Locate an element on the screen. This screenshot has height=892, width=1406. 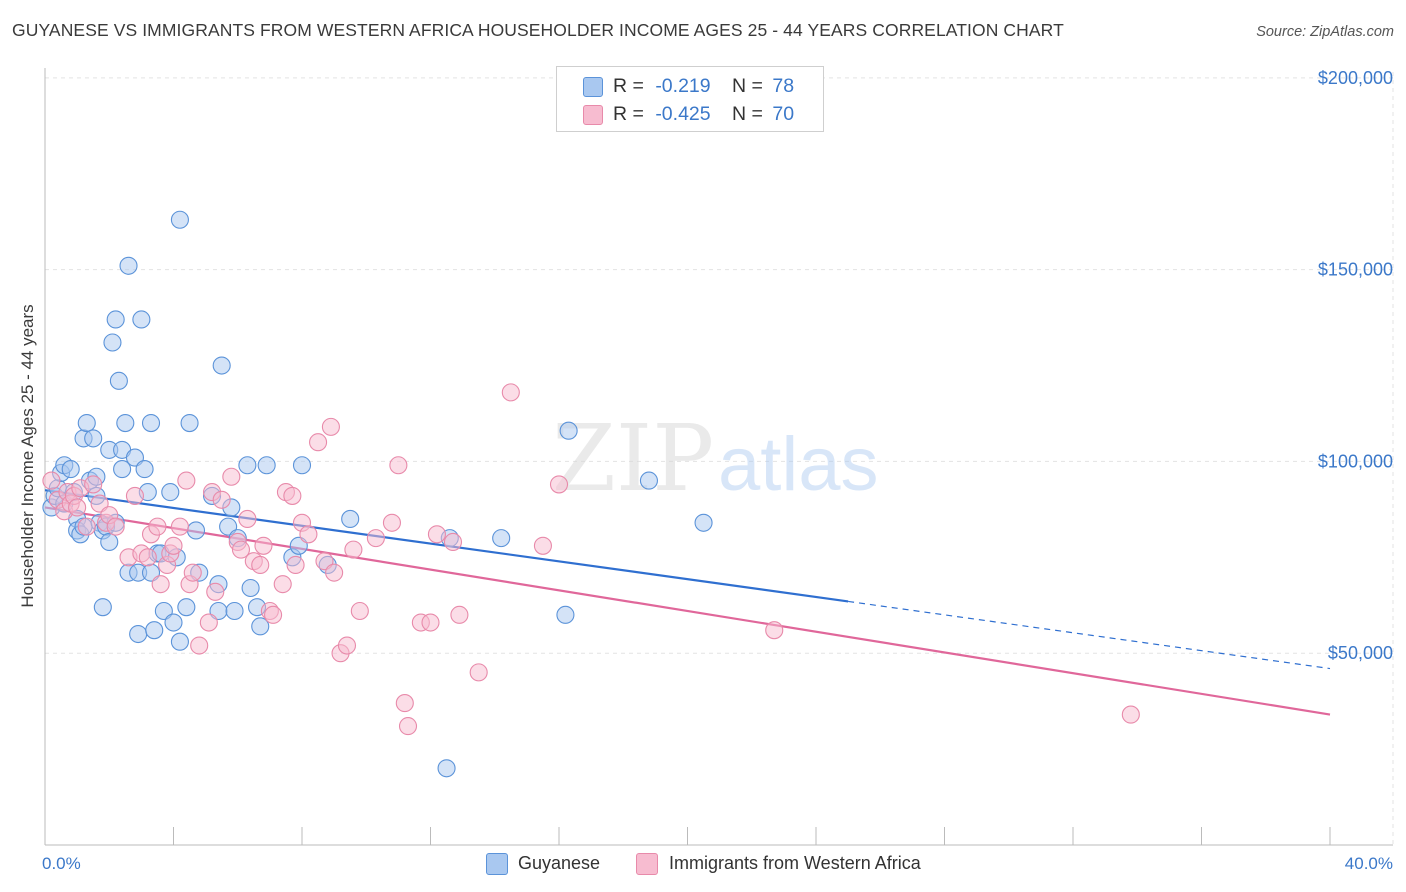
legend-n-value: 70 is located at coordinates (783, 114).